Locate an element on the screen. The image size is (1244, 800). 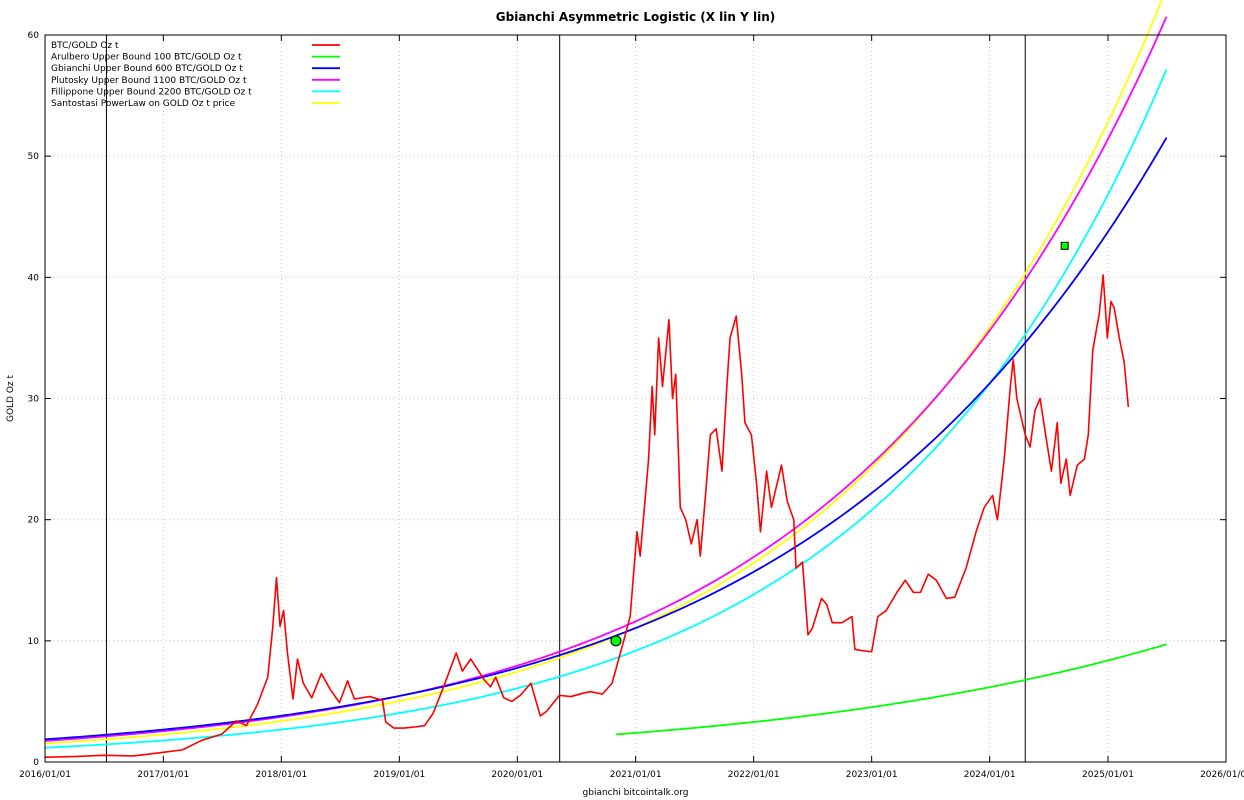
series-line-arulbero is located at coordinates (891, 689).